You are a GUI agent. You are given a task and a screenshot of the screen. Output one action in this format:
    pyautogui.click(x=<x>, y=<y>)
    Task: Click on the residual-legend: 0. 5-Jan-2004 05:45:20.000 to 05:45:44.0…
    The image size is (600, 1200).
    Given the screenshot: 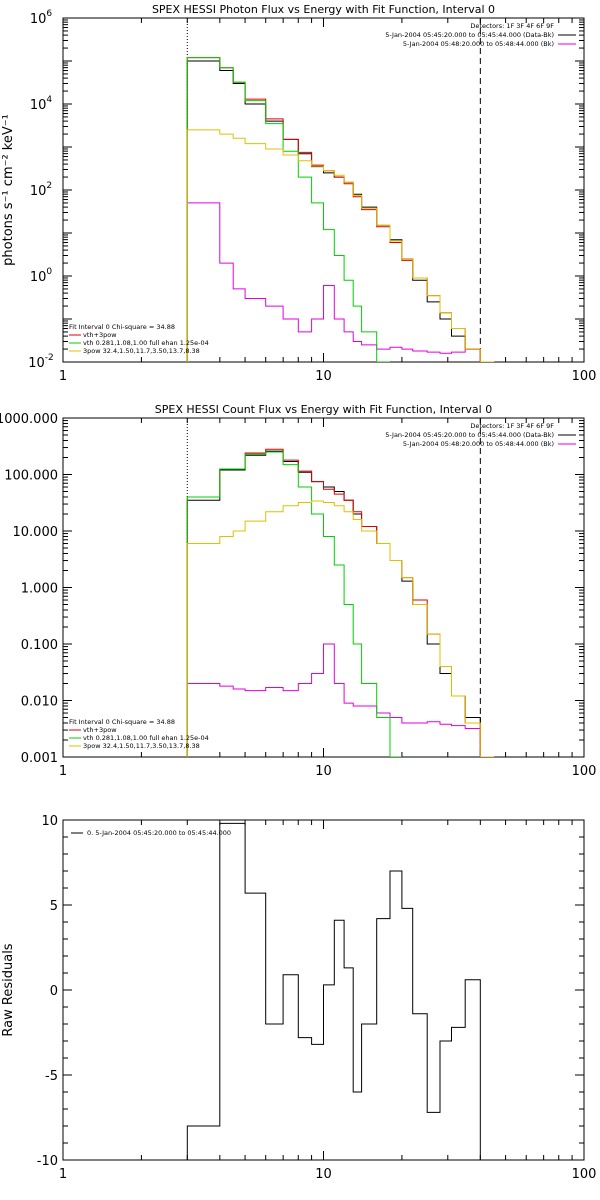 What is the action you would take?
    pyautogui.click(x=151, y=833)
    